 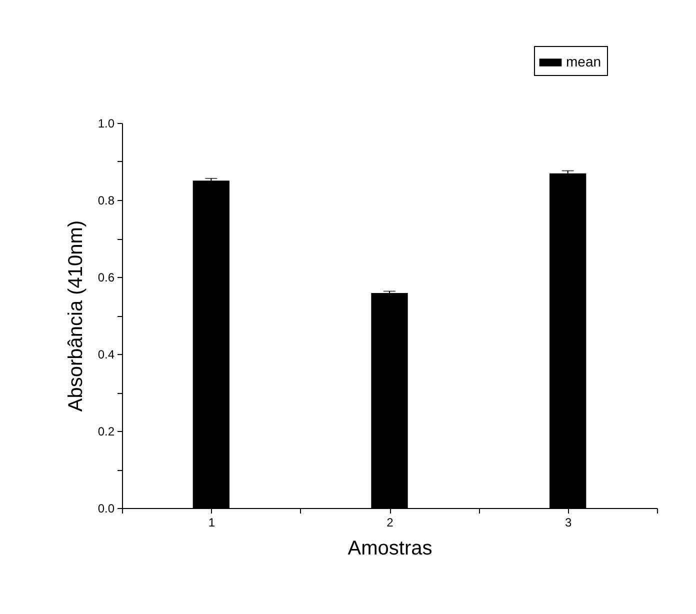 What do you see at coordinates (106, 277) in the screenshot?
I see `y-tick-label: 0.6` at bounding box center [106, 277].